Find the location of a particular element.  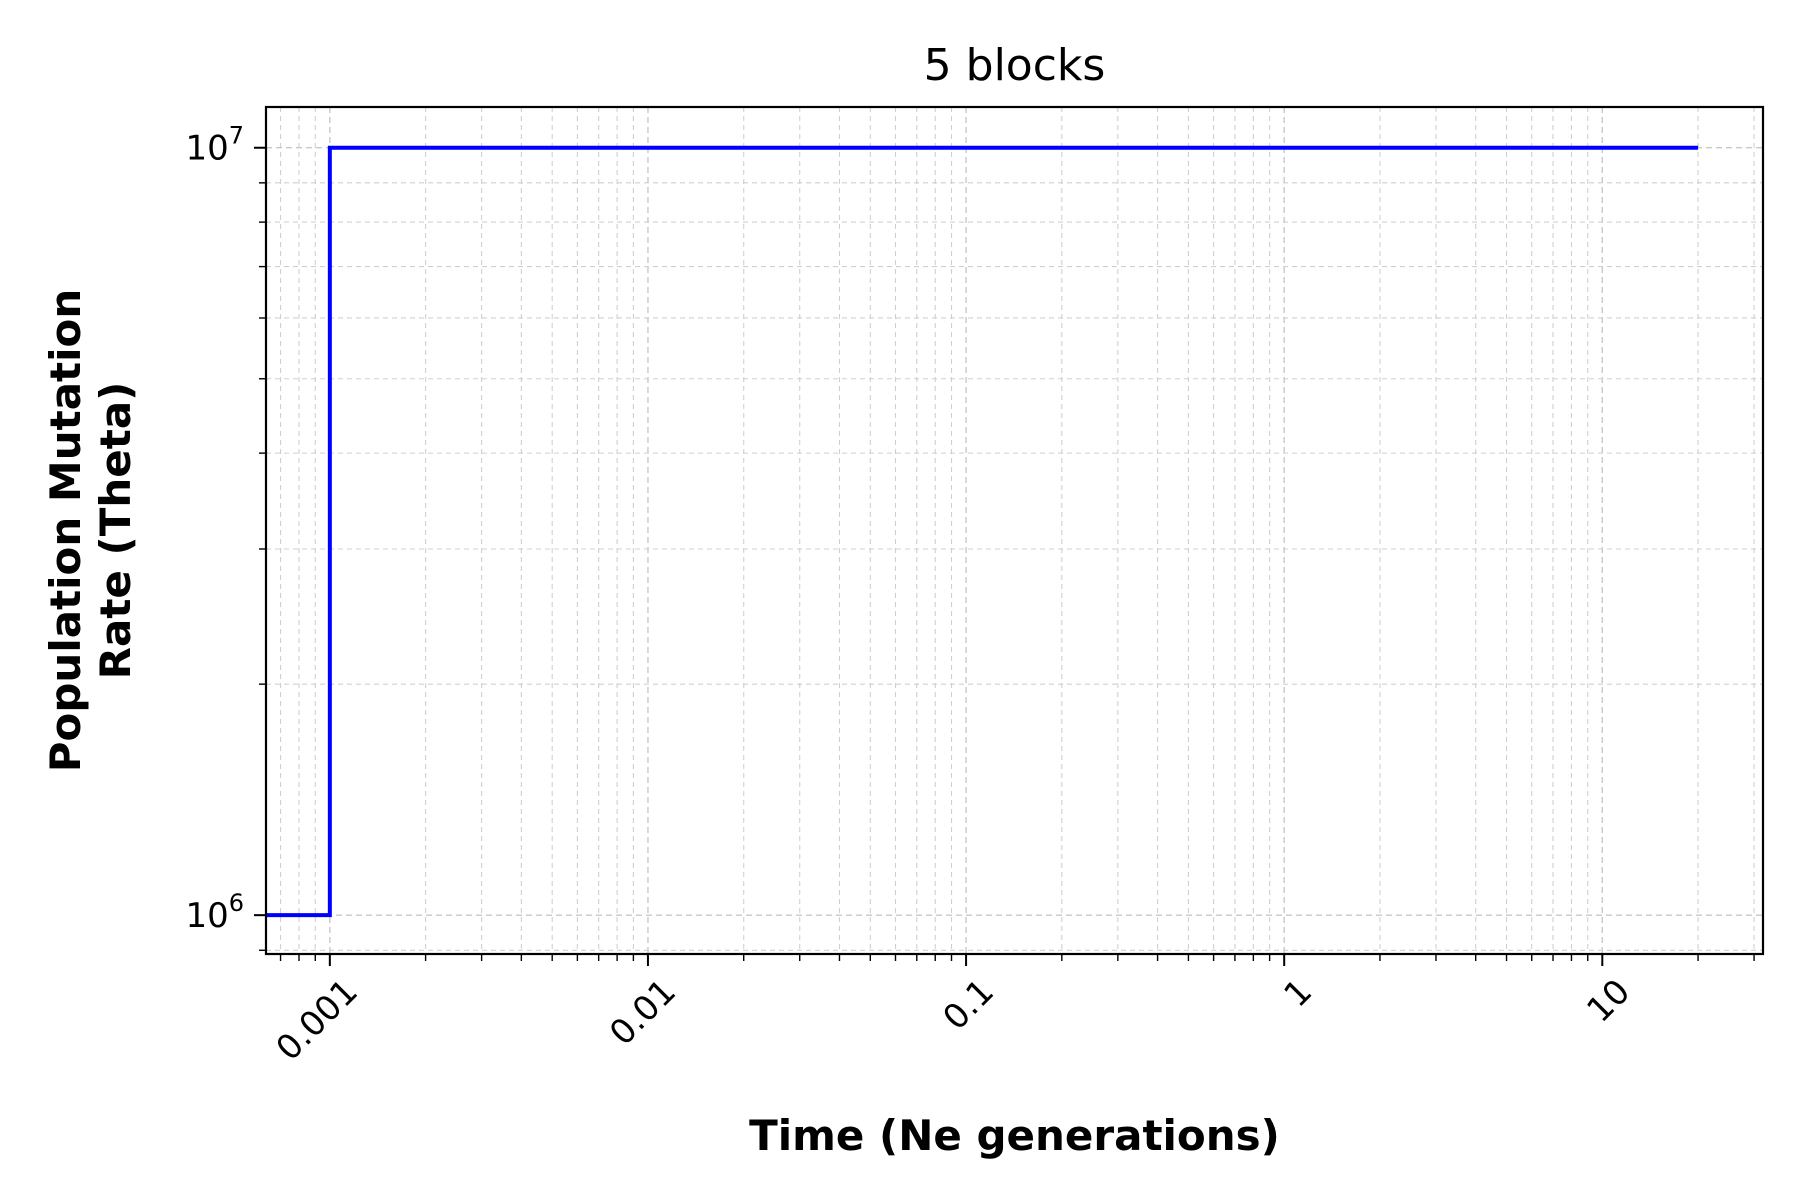

y-axis-label: Population Mutation Rate (Theta) is located at coordinates (90, 531).